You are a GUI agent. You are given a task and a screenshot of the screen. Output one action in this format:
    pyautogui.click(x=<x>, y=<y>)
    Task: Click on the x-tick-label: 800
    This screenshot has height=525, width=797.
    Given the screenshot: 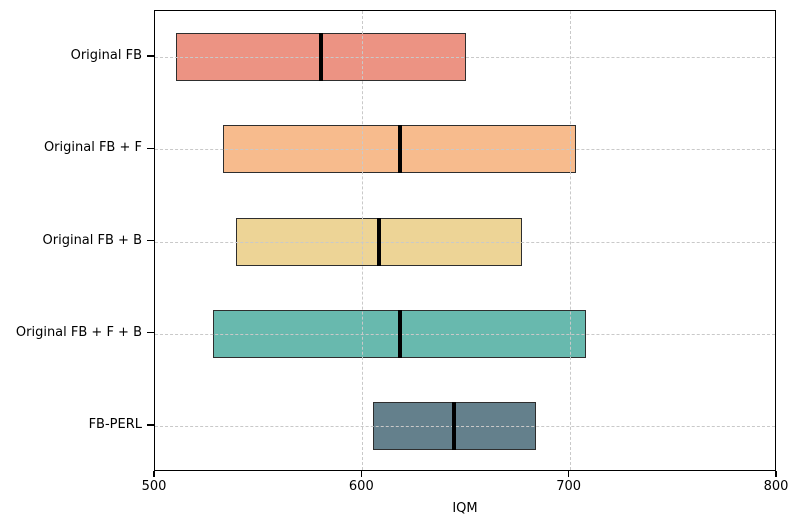 What is the action you would take?
    pyautogui.click(x=776, y=486)
    